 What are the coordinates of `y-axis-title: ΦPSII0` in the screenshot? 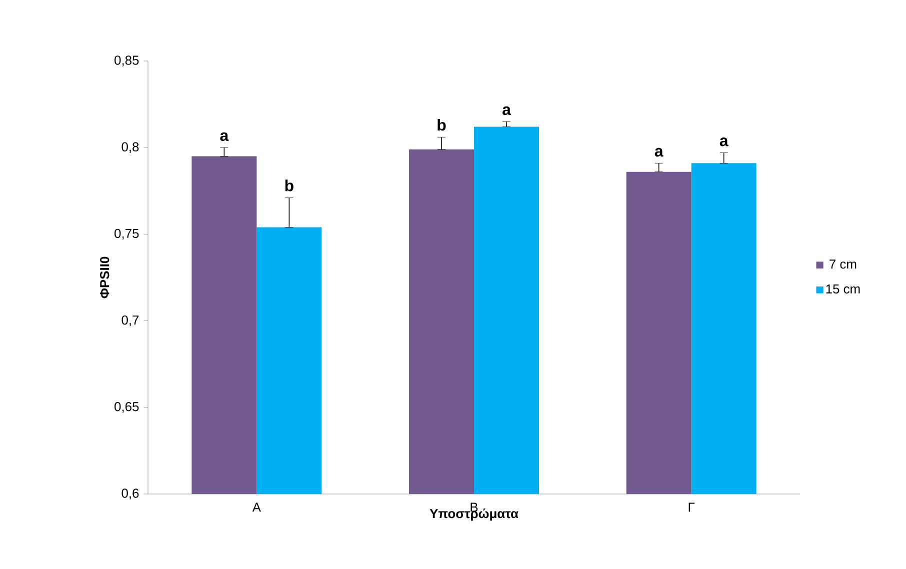 It's located at (105, 277).